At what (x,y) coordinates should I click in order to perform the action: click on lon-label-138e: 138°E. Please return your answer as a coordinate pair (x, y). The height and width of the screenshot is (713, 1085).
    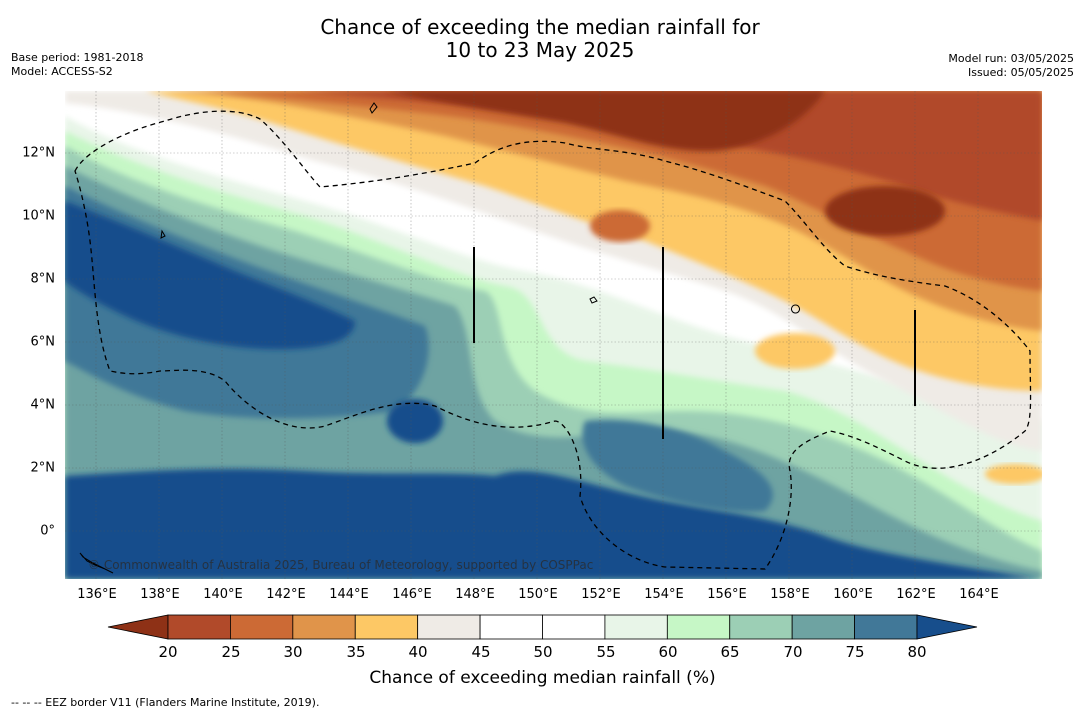
    Looking at the image, I should click on (160, 594).